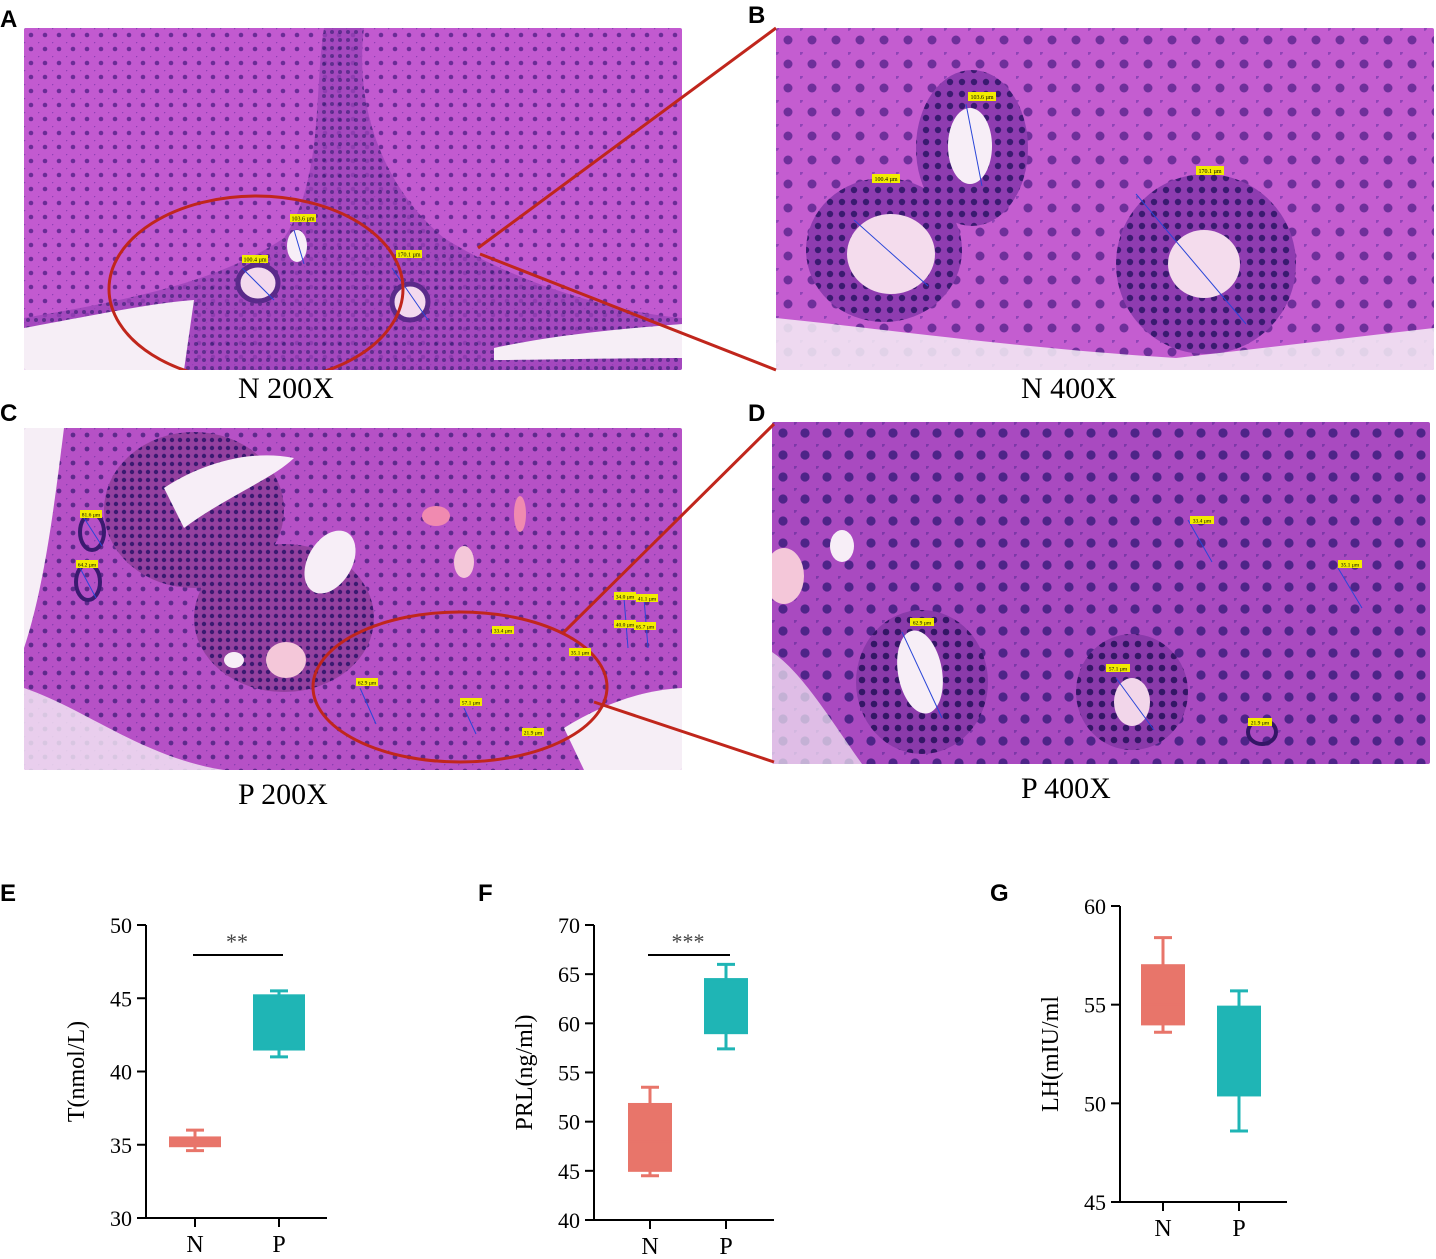 The height and width of the screenshot is (1259, 1436). I want to click on y-tick-label: 30, so click(121, 1218).